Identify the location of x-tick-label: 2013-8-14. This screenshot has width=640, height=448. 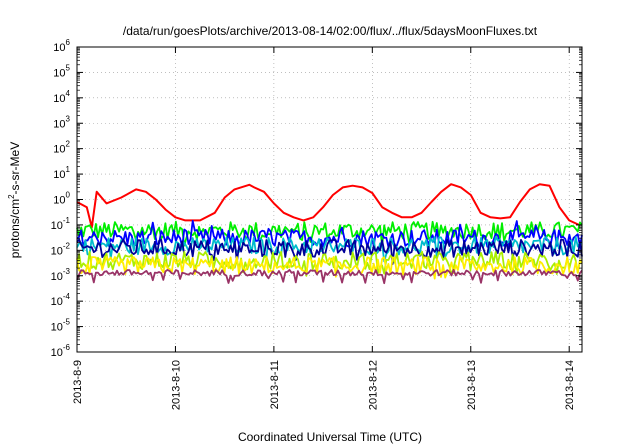
(570, 385).